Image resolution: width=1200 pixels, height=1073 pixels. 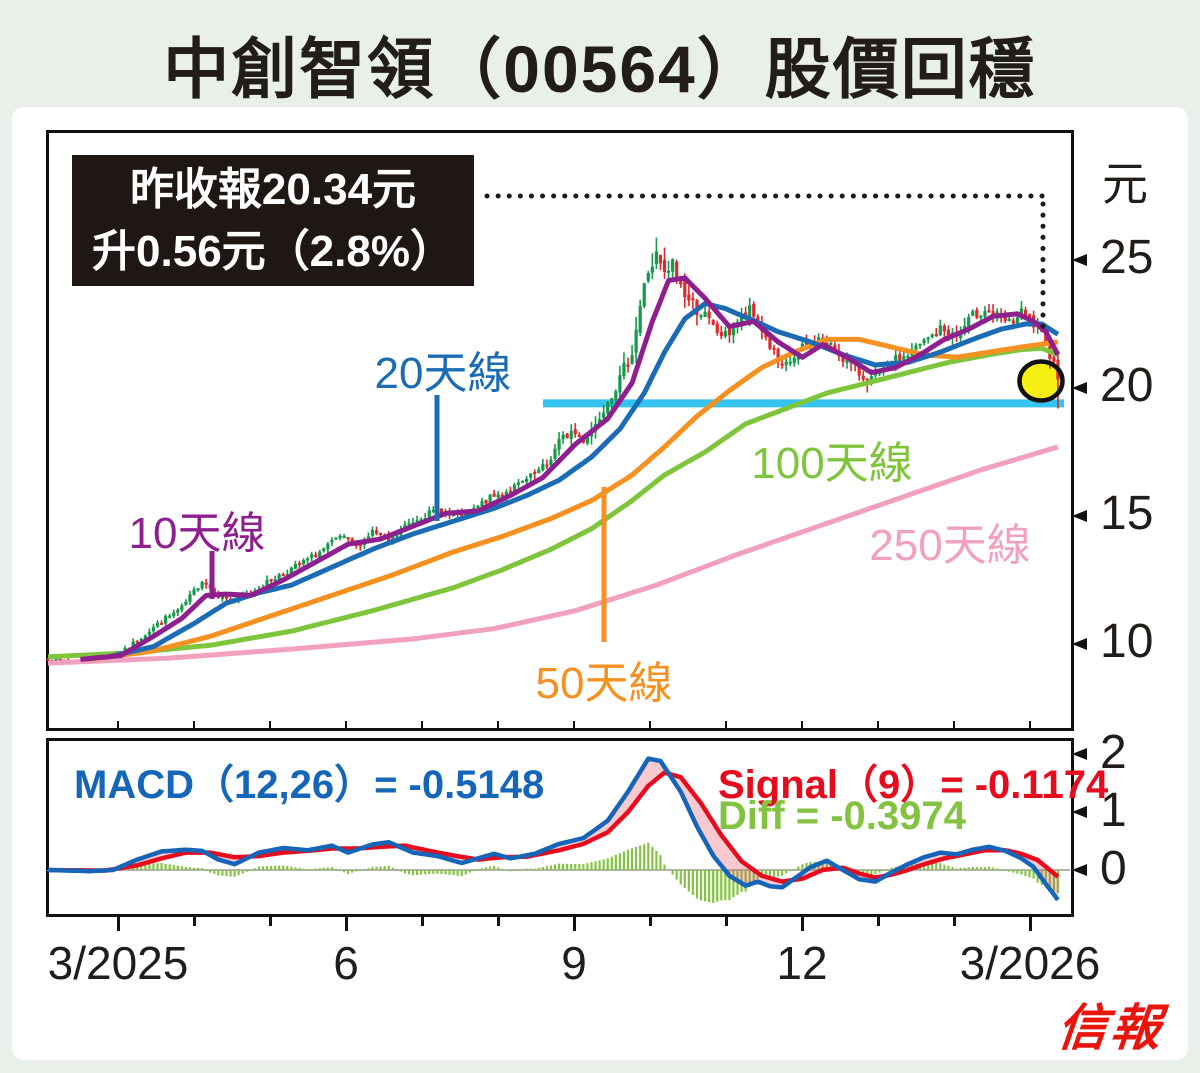 I want to click on month-label-12: 12, so click(x=802, y=963).